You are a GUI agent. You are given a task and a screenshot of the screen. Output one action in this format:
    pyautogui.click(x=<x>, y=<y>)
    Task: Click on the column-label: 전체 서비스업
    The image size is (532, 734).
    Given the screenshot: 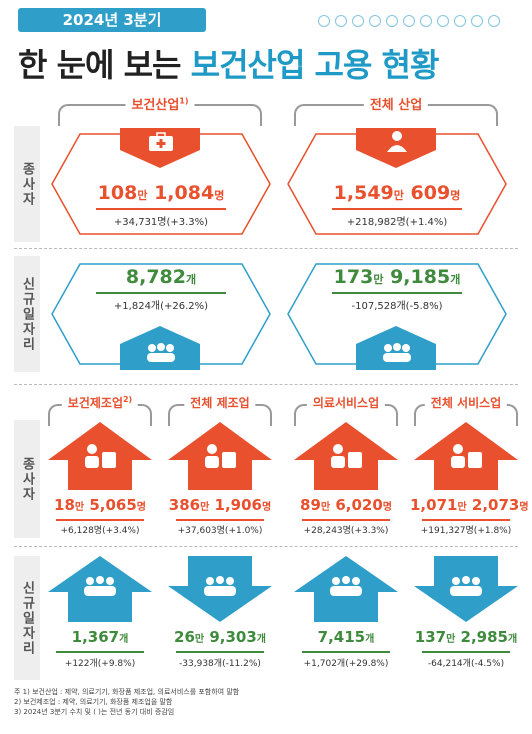 What is the action you would take?
    pyautogui.click(x=466, y=402)
    